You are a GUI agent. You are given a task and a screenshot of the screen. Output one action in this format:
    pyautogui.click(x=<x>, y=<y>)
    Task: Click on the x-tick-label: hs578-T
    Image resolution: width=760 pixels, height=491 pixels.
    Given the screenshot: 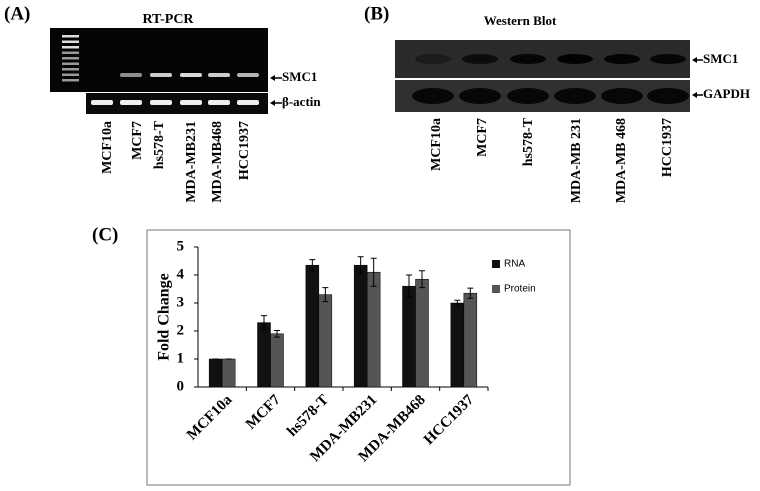 What is the action you would take?
    pyautogui.click(x=308, y=416)
    